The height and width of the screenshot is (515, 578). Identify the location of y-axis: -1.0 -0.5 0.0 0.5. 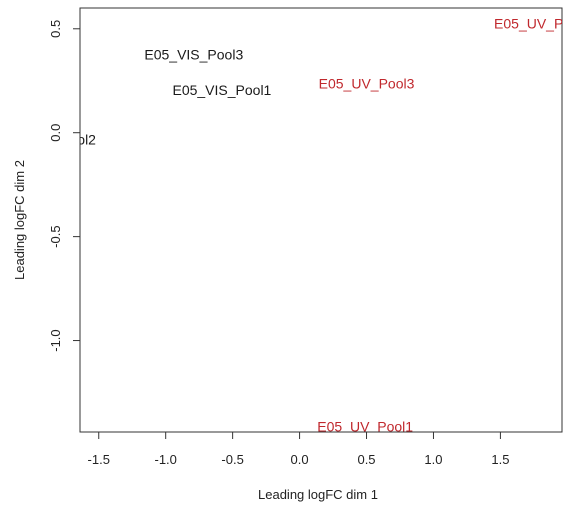
(64, 186).